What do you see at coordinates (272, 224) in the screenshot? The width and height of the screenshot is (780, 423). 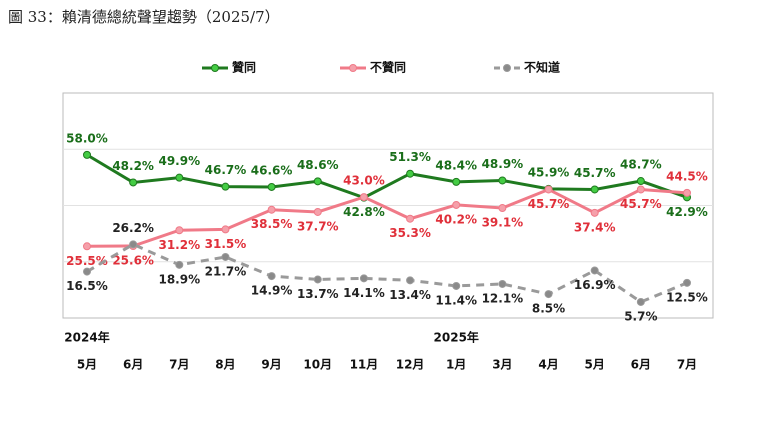 I see `data-label: 38.5%` at bounding box center [272, 224].